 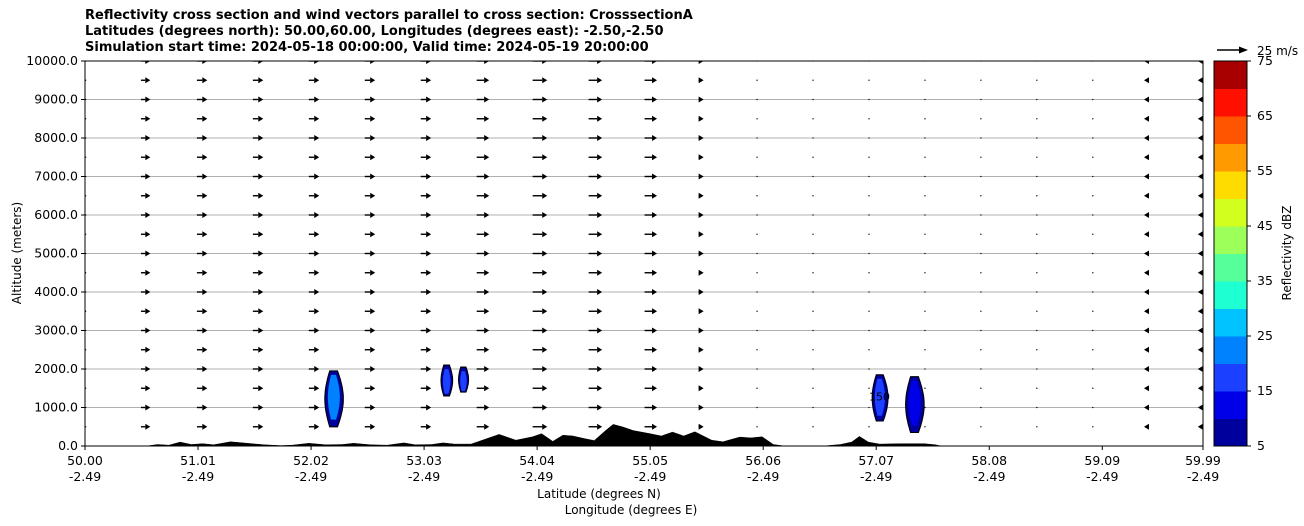 I want to click on colorbar-label: Reflectivity dBZ, so click(x=1287, y=253).